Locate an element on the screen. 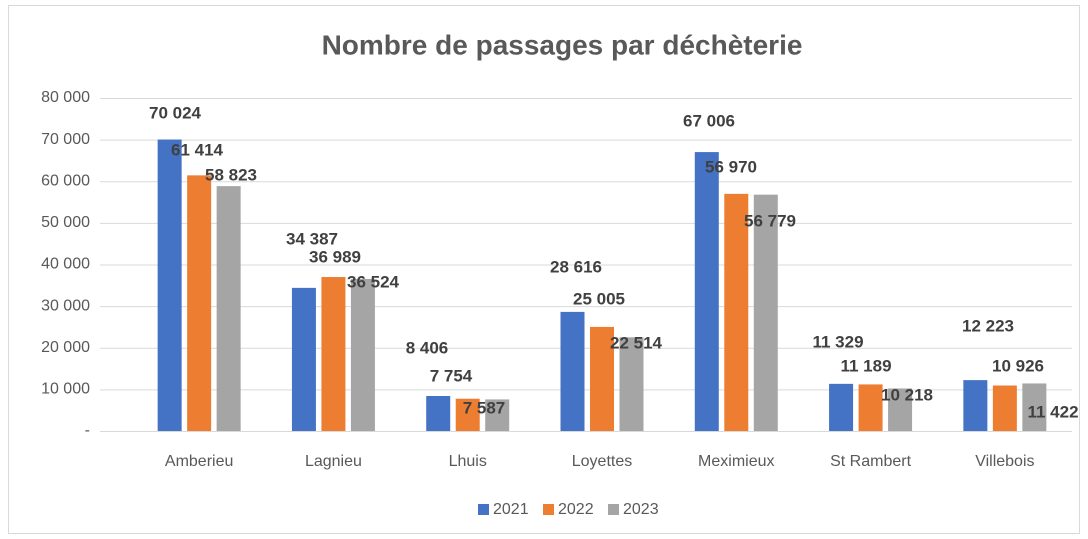 The height and width of the screenshot is (539, 1088). data-label: 11 189 is located at coordinates (865, 365).